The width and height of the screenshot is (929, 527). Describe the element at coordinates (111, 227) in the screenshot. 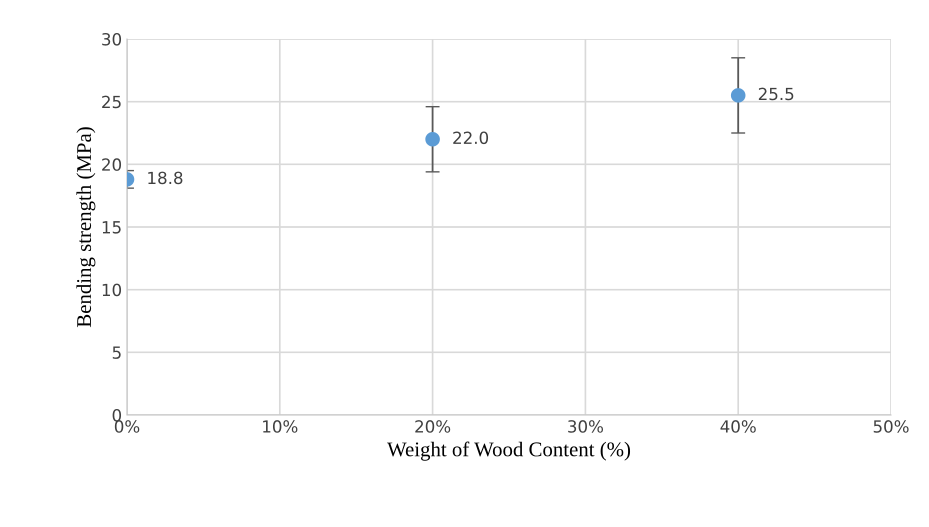

I see `y-tick-label: 15` at that location.